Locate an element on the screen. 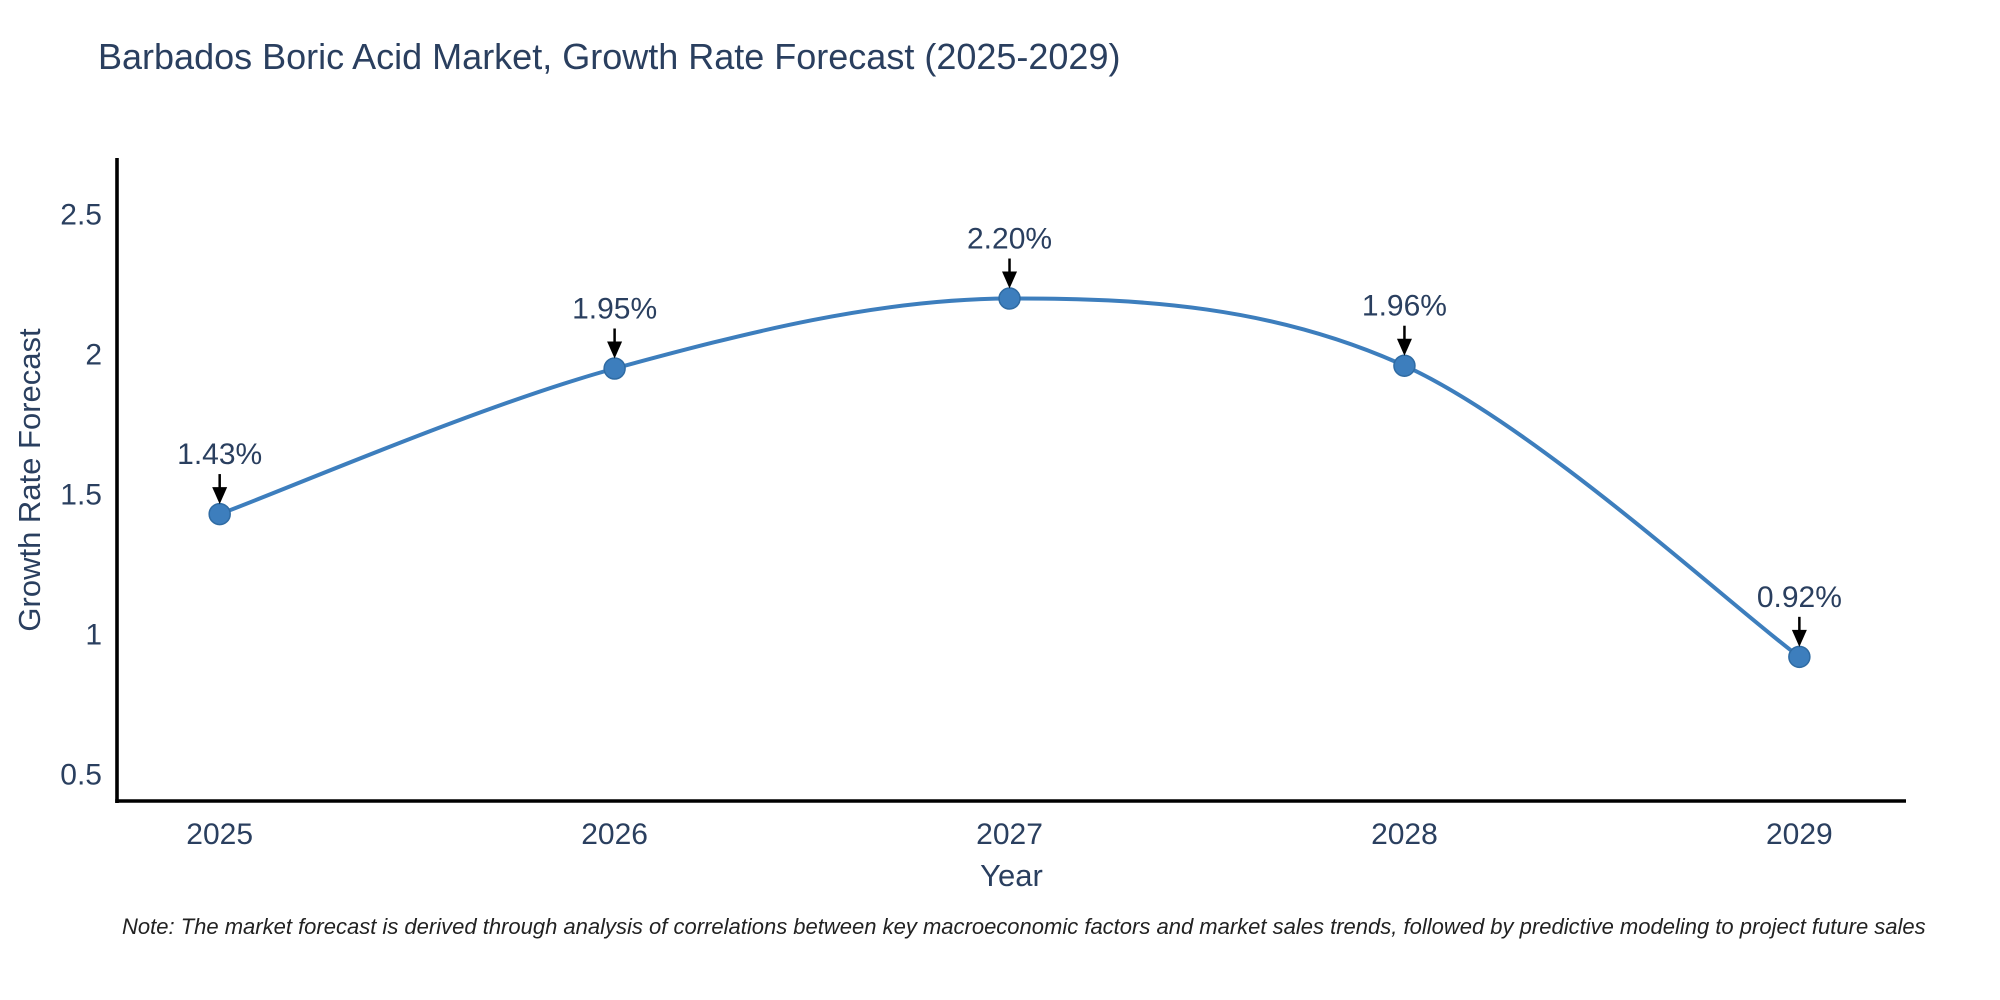 Image resolution: width=2000 pixels, height=1000 pixels. x-tick-label: 2025 is located at coordinates (219, 834).